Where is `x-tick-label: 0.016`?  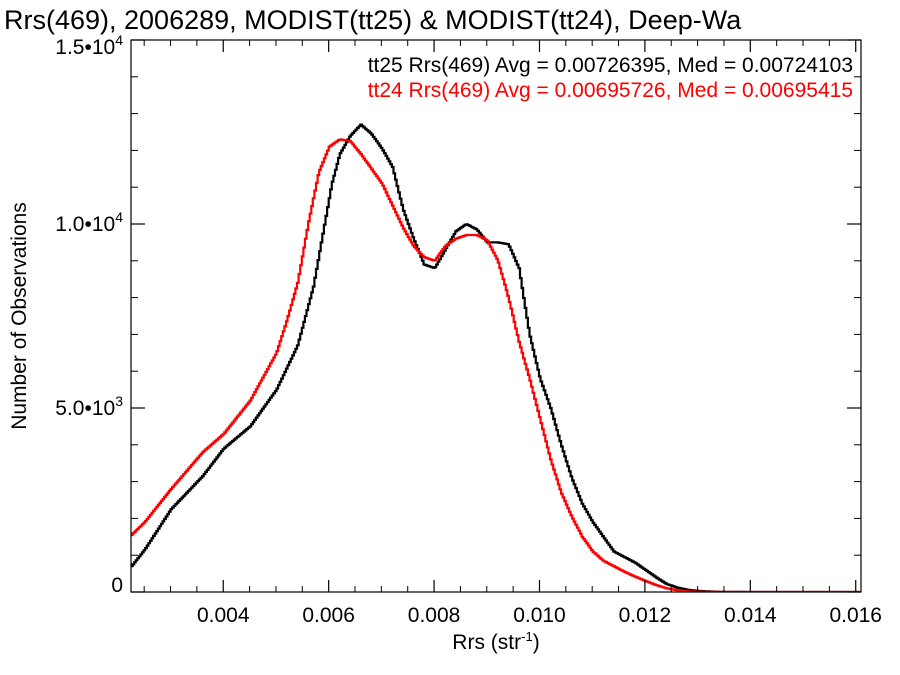 x-tick-label: 0.016 is located at coordinates (855, 615).